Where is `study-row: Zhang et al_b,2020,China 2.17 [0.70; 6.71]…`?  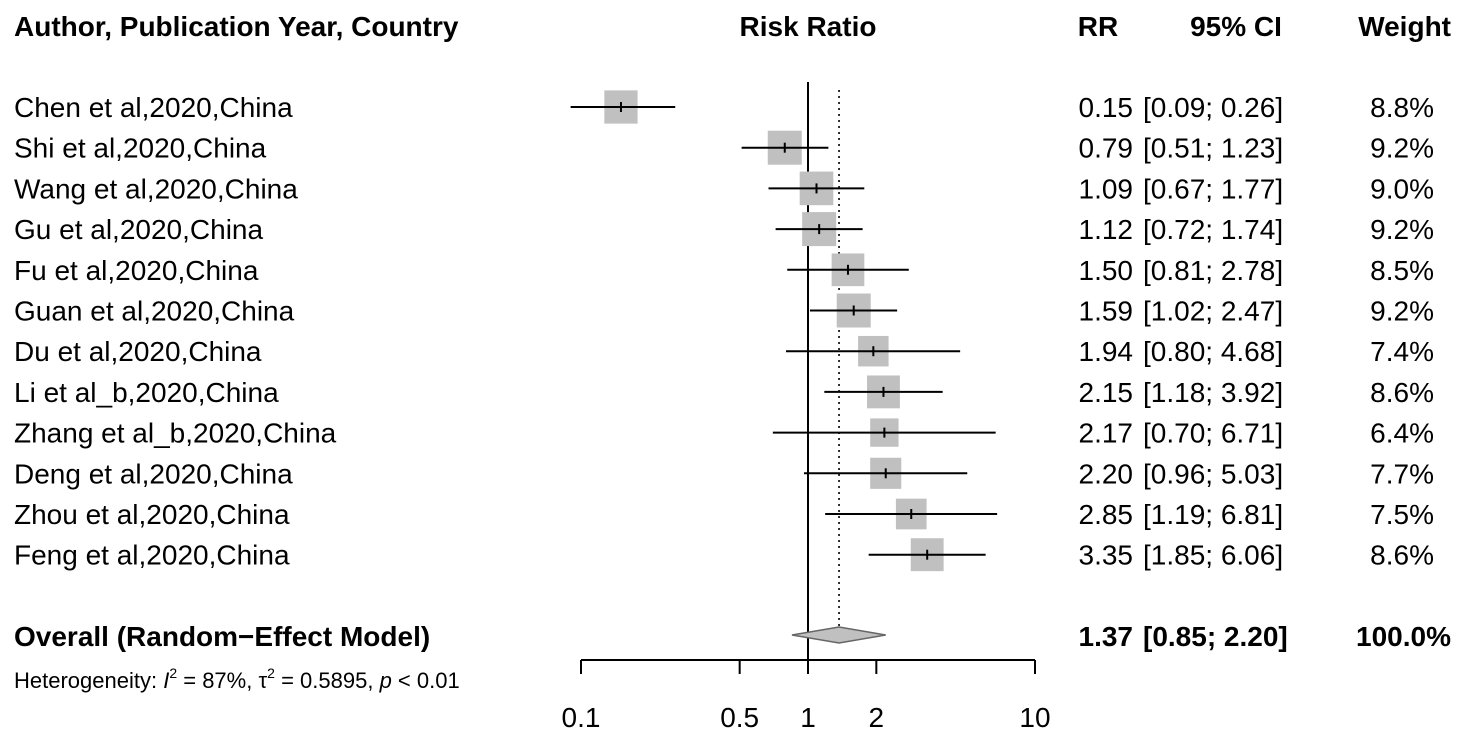
study-row: Zhang et al_b,2020,China 2.17 [0.70; 6.71]… is located at coordinates (724, 433).